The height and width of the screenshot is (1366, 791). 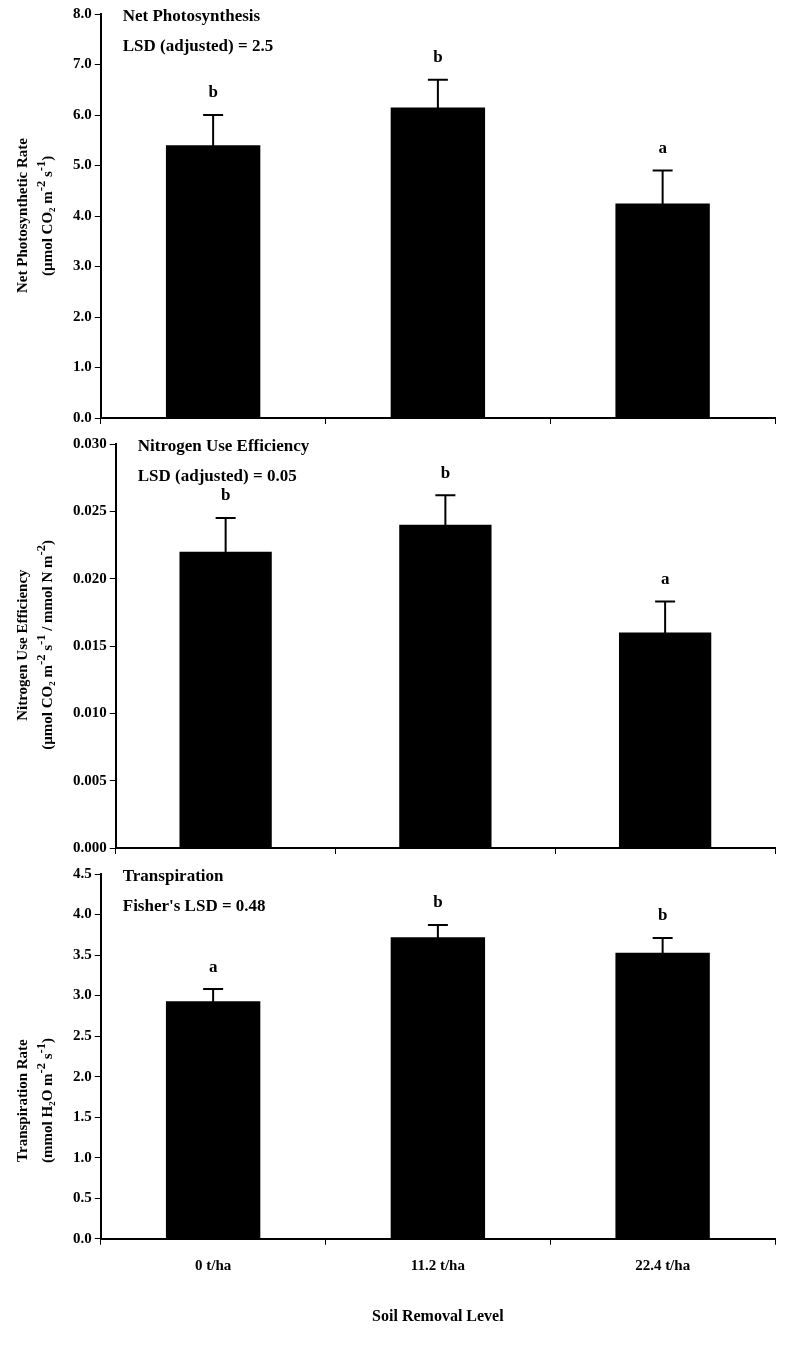 I want to click on chart-title: Nitrogen Use Efficiency, so click(x=223, y=445).